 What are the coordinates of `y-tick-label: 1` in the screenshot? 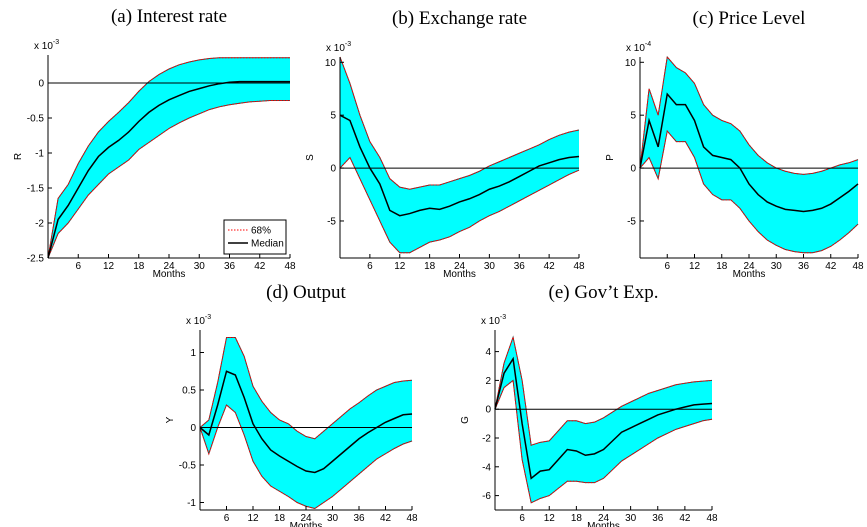 It's located at (193, 353).